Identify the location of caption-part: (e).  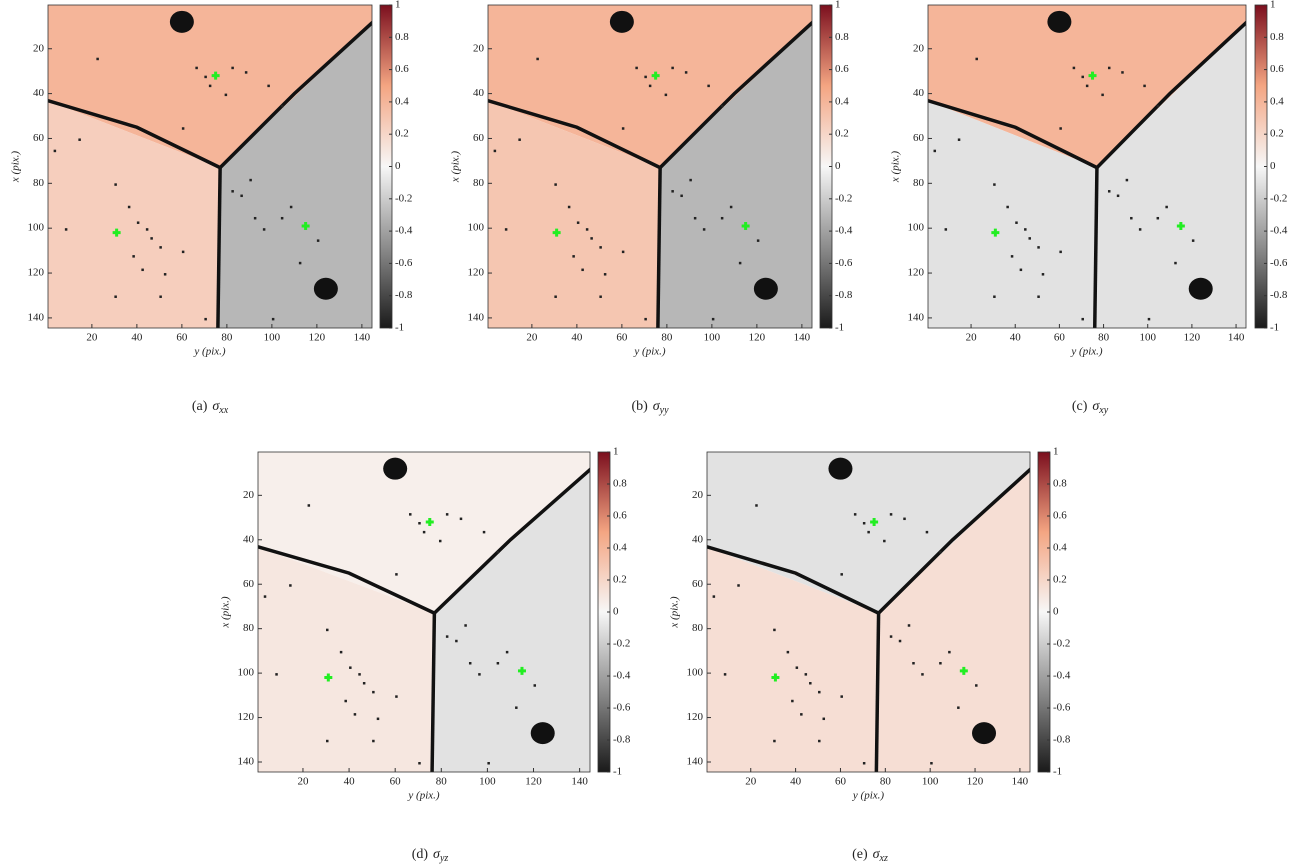
(860, 854).